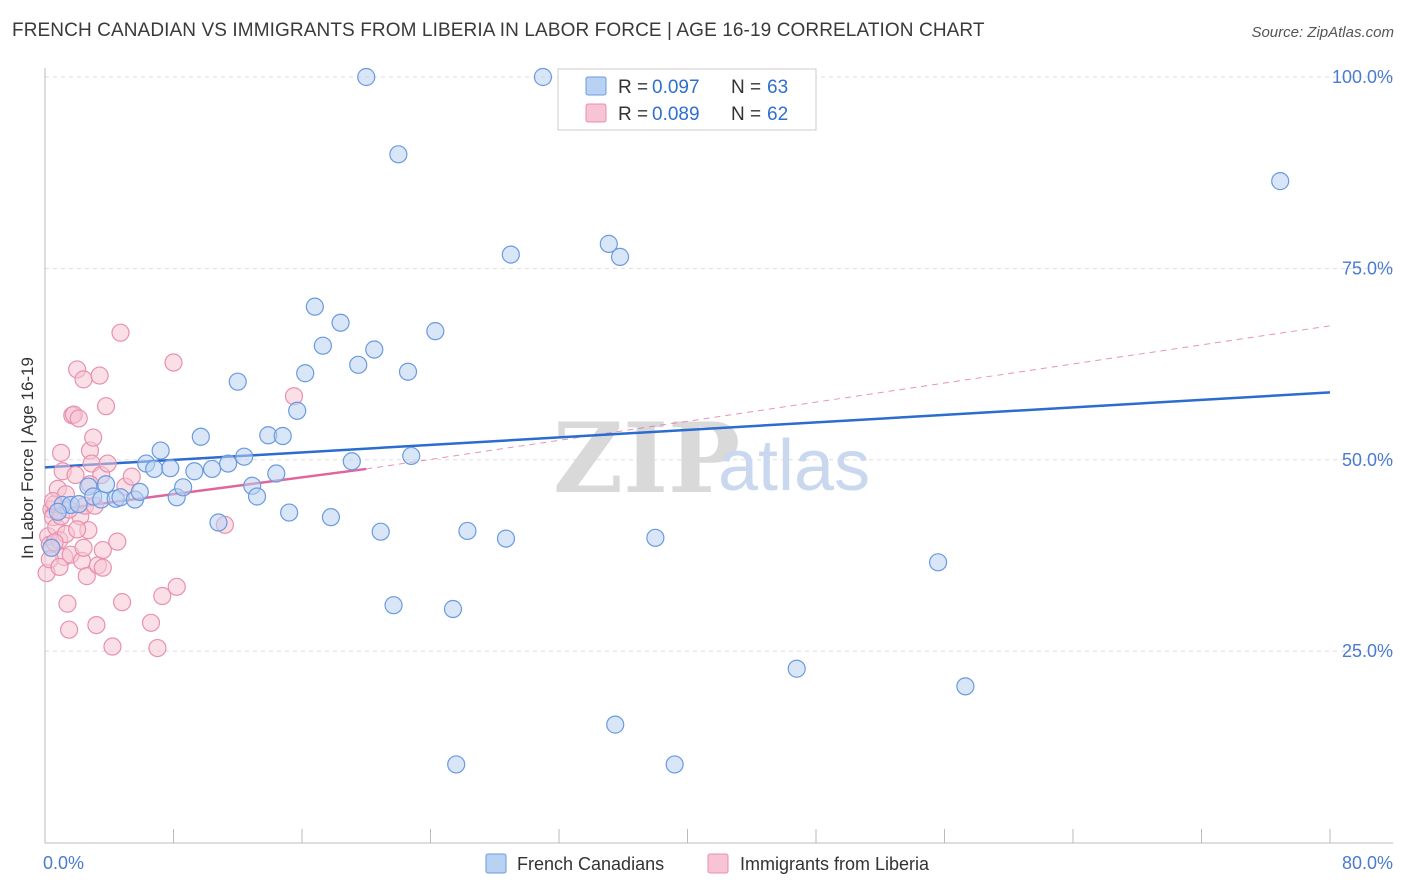 The width and height of the screenshot is (1406, 892). I want to click on x-tick-label-0: 0.0%, so click(63, 863).